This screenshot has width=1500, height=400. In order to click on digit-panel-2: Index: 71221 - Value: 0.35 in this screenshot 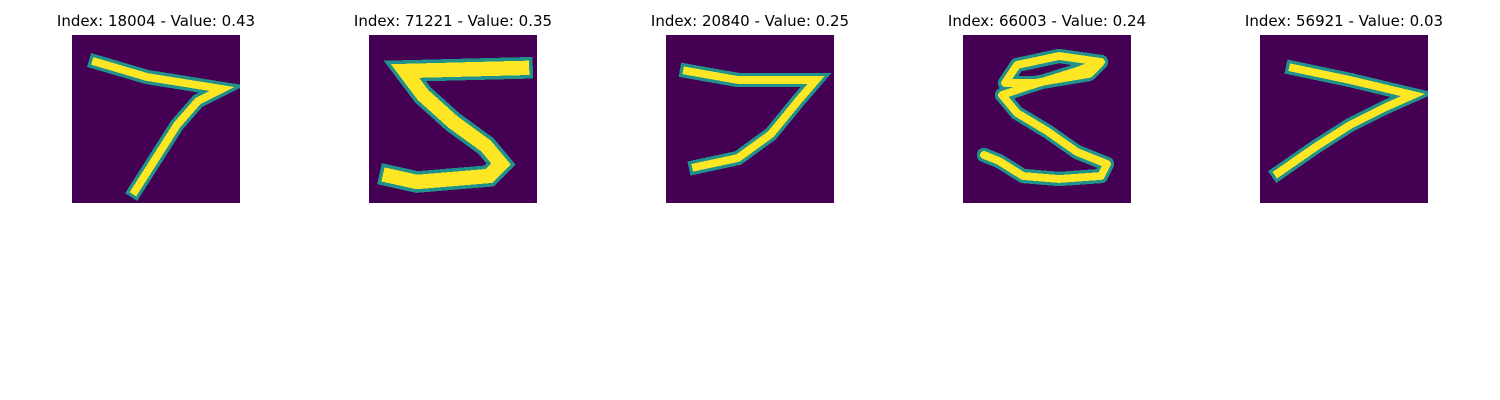, I will do `click(453, 105)`.